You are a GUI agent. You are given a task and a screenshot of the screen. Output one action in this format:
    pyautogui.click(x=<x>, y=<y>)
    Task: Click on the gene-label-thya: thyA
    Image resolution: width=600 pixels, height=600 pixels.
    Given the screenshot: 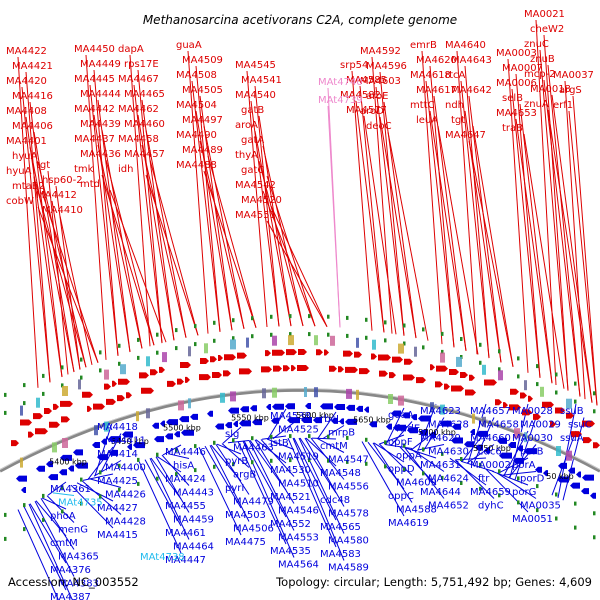 What is the action you would take?
    pyautogui.click(x=246, y=155)
    